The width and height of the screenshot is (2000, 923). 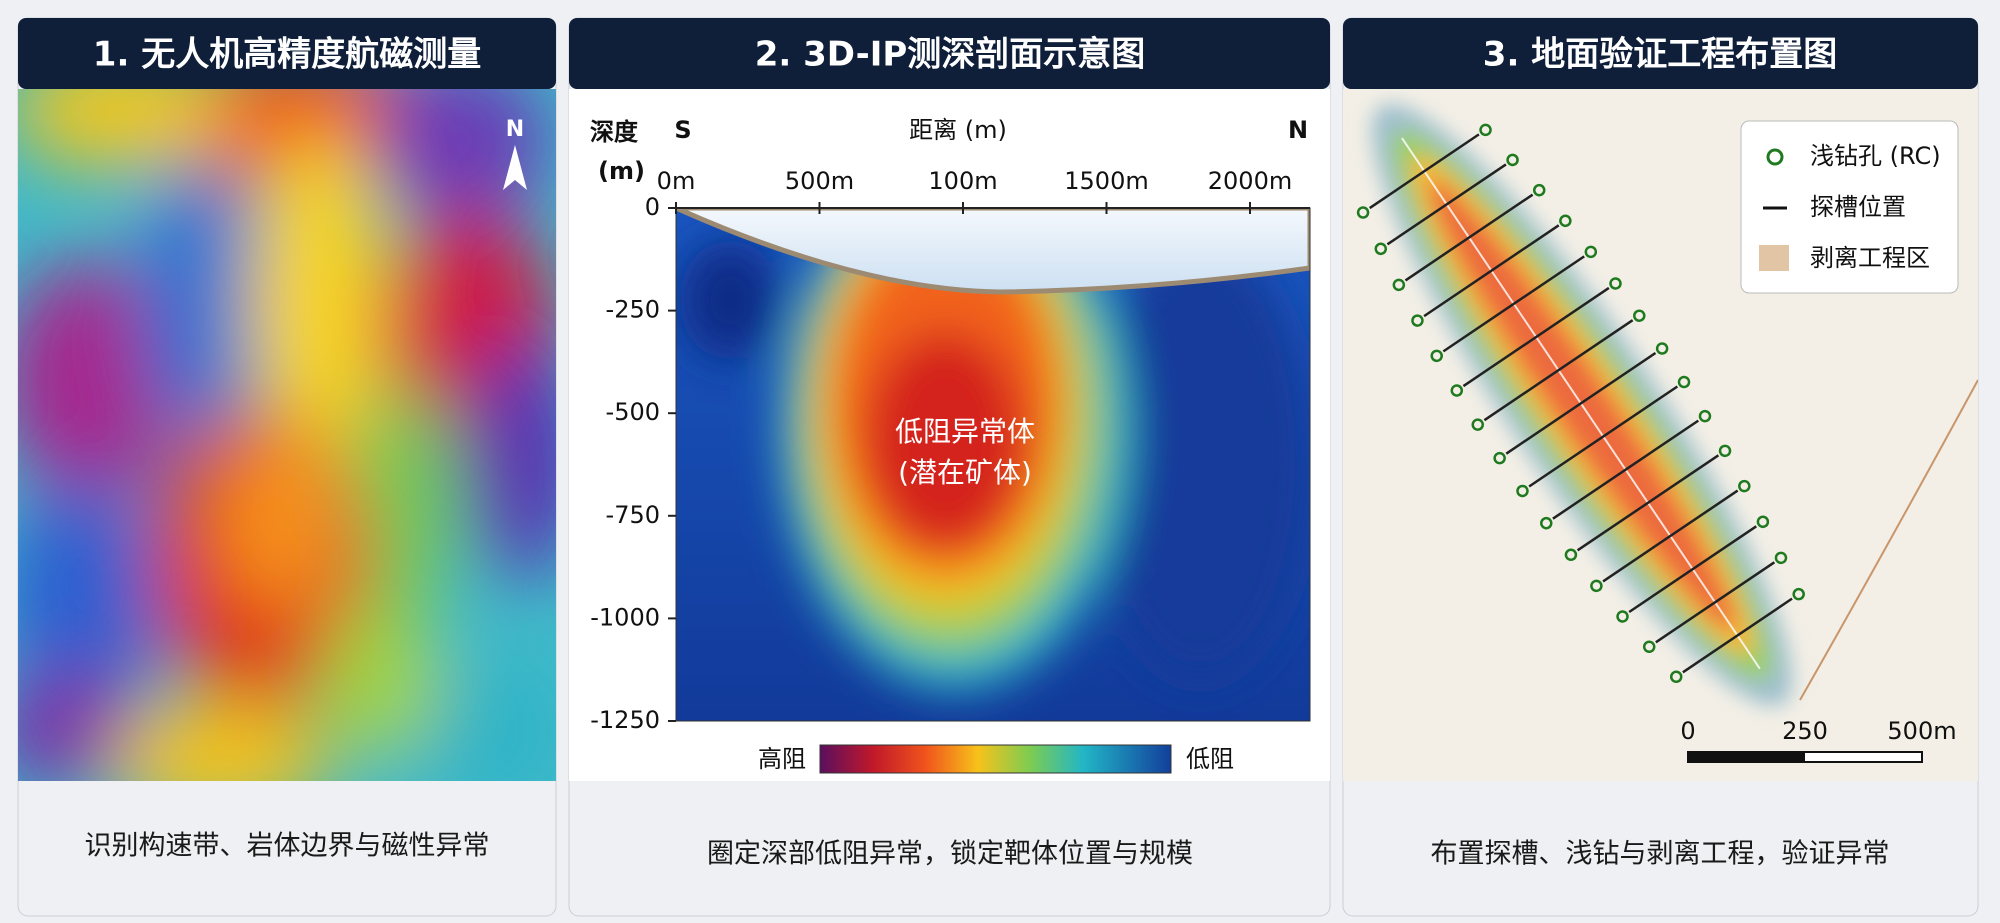 I want to click on x-tick-label: 100m, so click(x=962, y=181).